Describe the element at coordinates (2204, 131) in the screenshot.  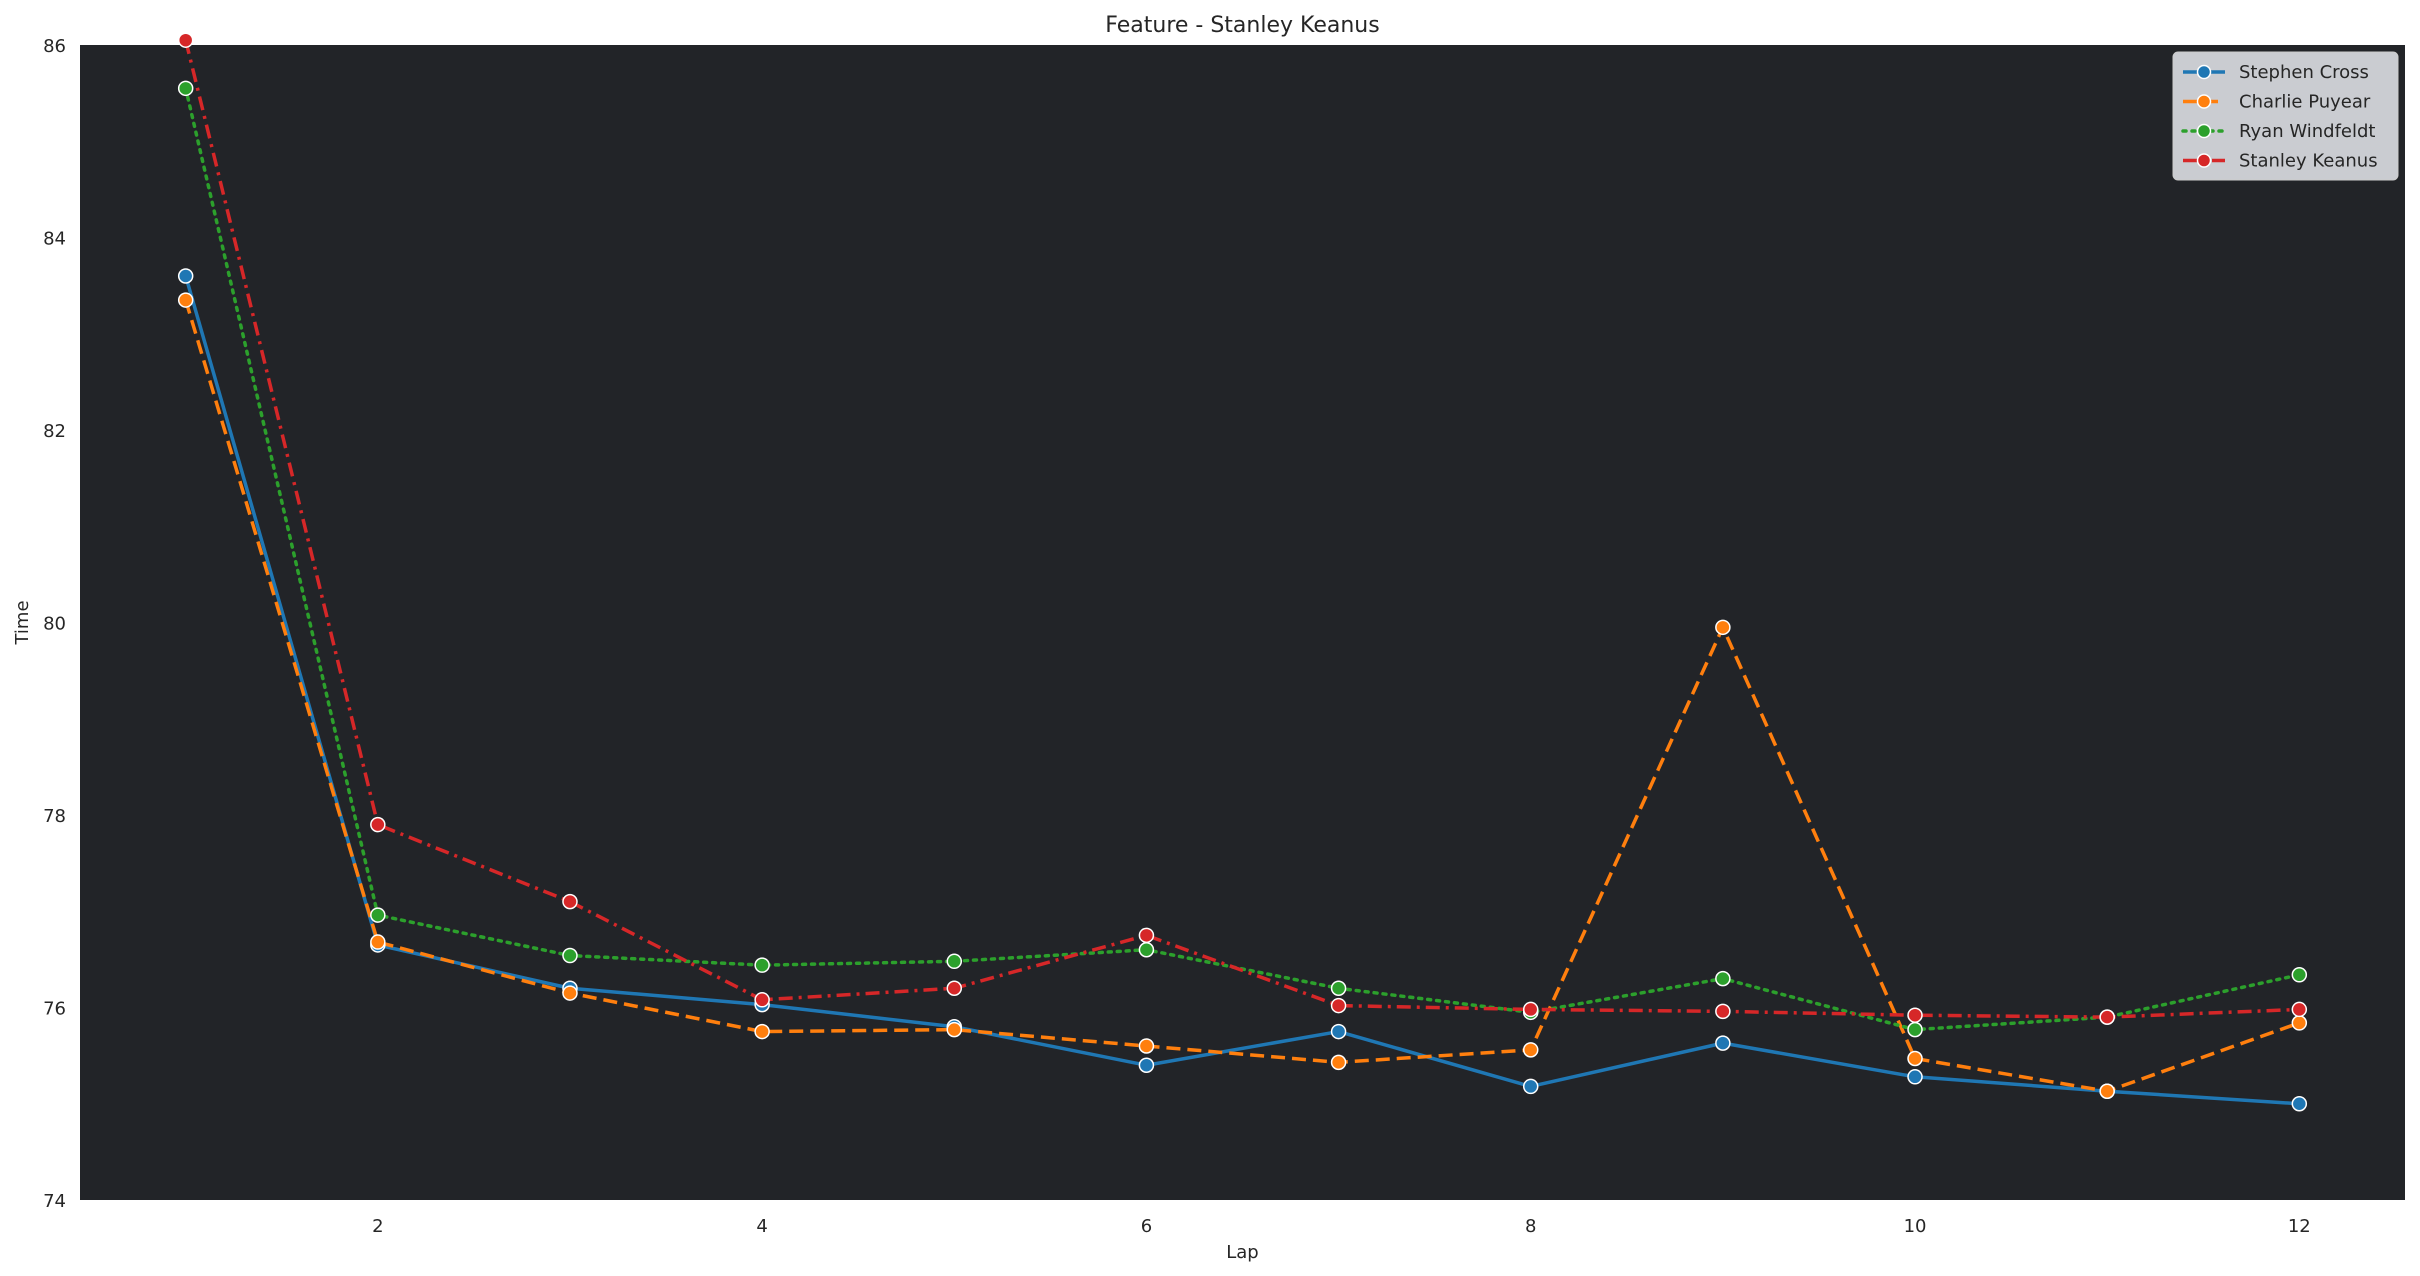
I see `legend-marker-ryan-windfeldt` at that location.